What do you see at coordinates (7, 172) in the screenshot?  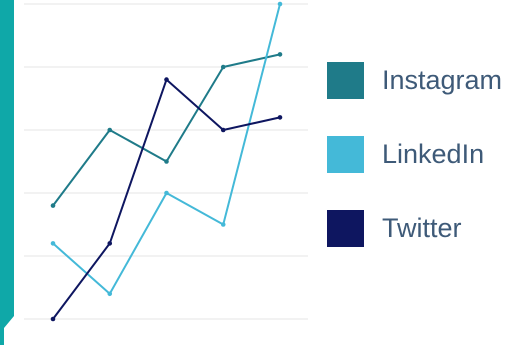 I see `accent-bar` at bounding box center [7, 172].